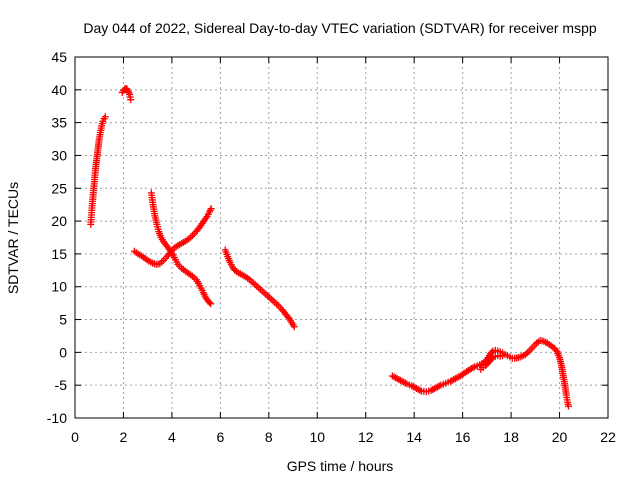  Describe the element at coordinates (511, 437) in the screenshot. I see `x-tick-label: 18` at that location.